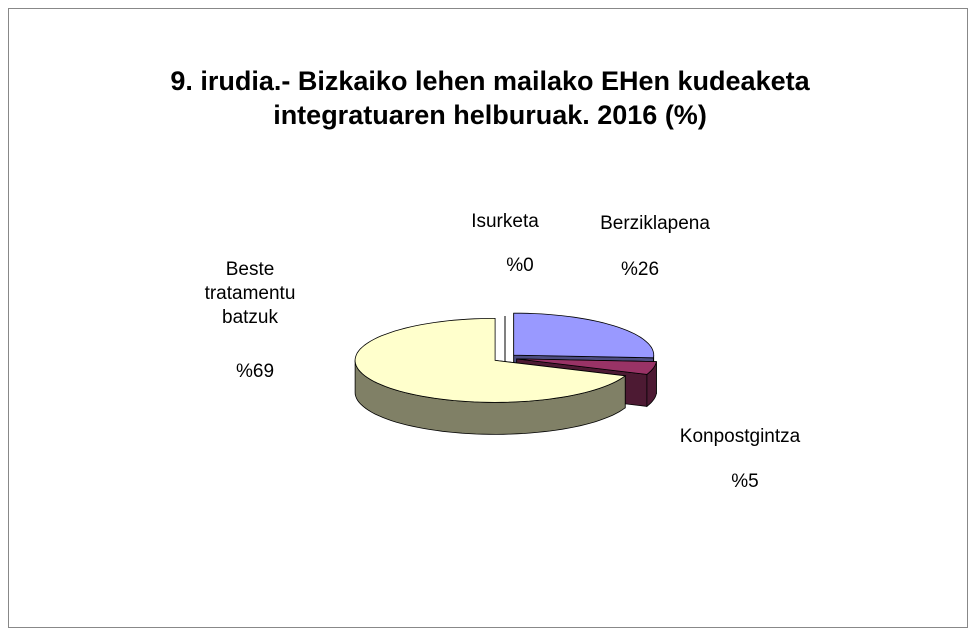 This screenshot has height=628, width=978. I want to click on pie-slice, so click(584, 335).